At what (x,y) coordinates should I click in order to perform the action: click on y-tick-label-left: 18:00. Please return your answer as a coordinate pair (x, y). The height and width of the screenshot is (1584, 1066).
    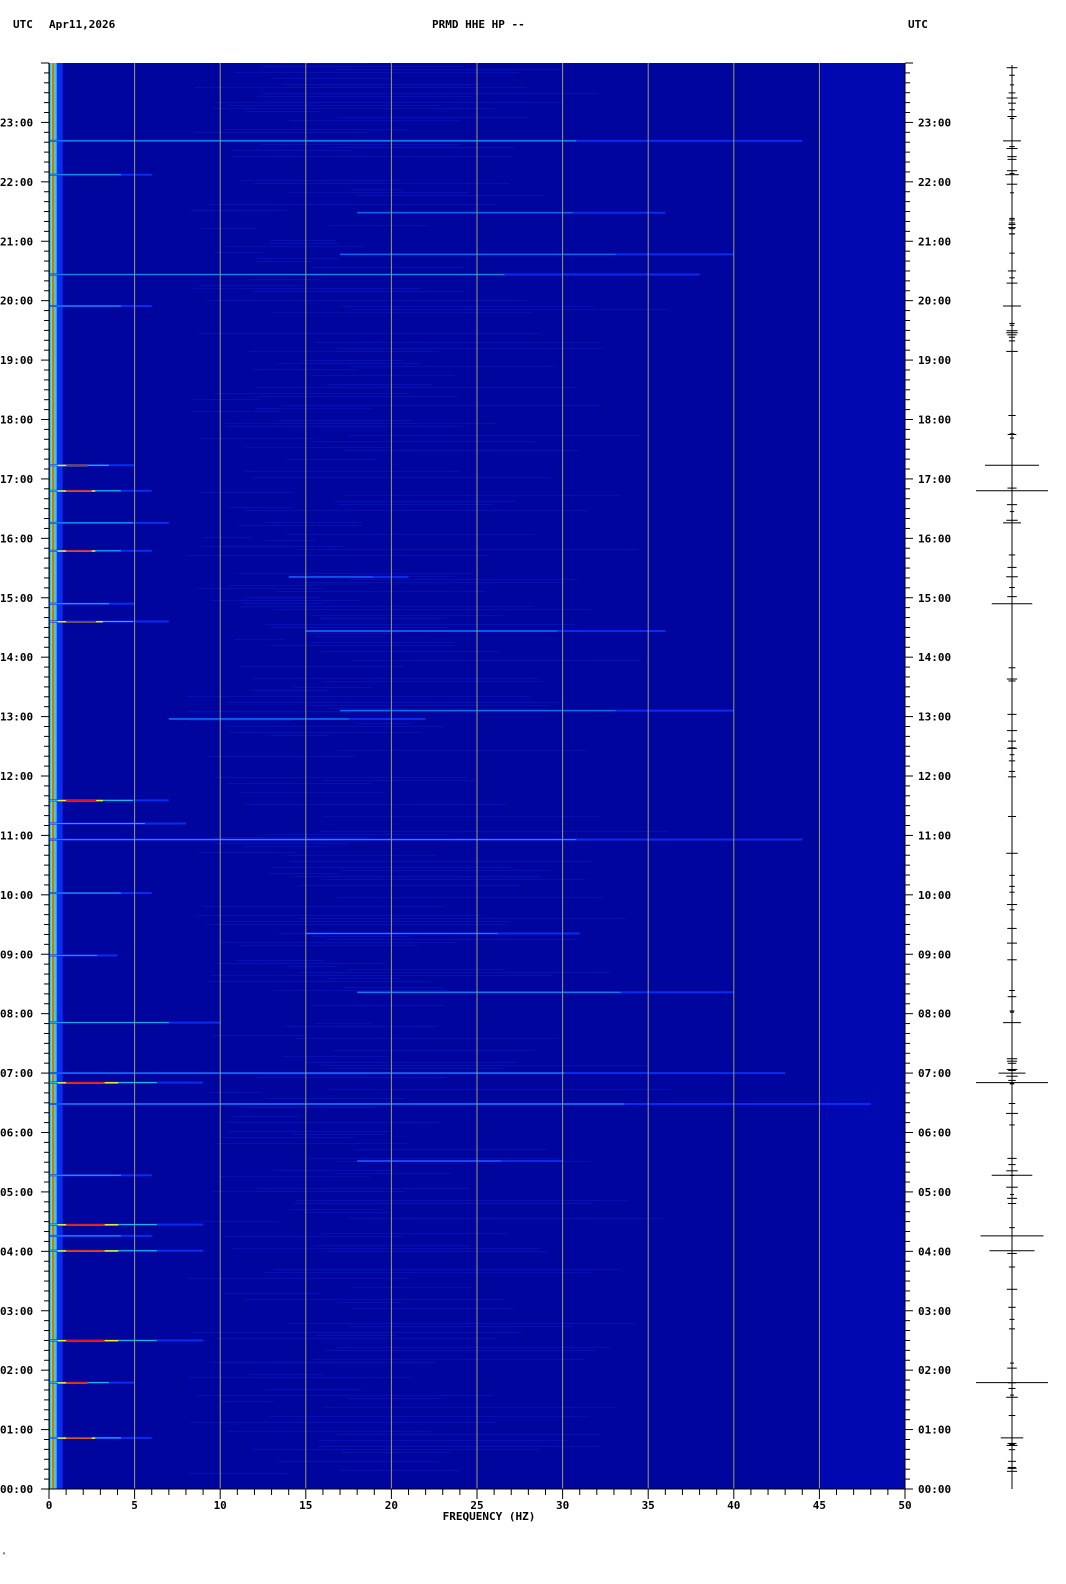
    Looking at the image, I should click on (16, 420).